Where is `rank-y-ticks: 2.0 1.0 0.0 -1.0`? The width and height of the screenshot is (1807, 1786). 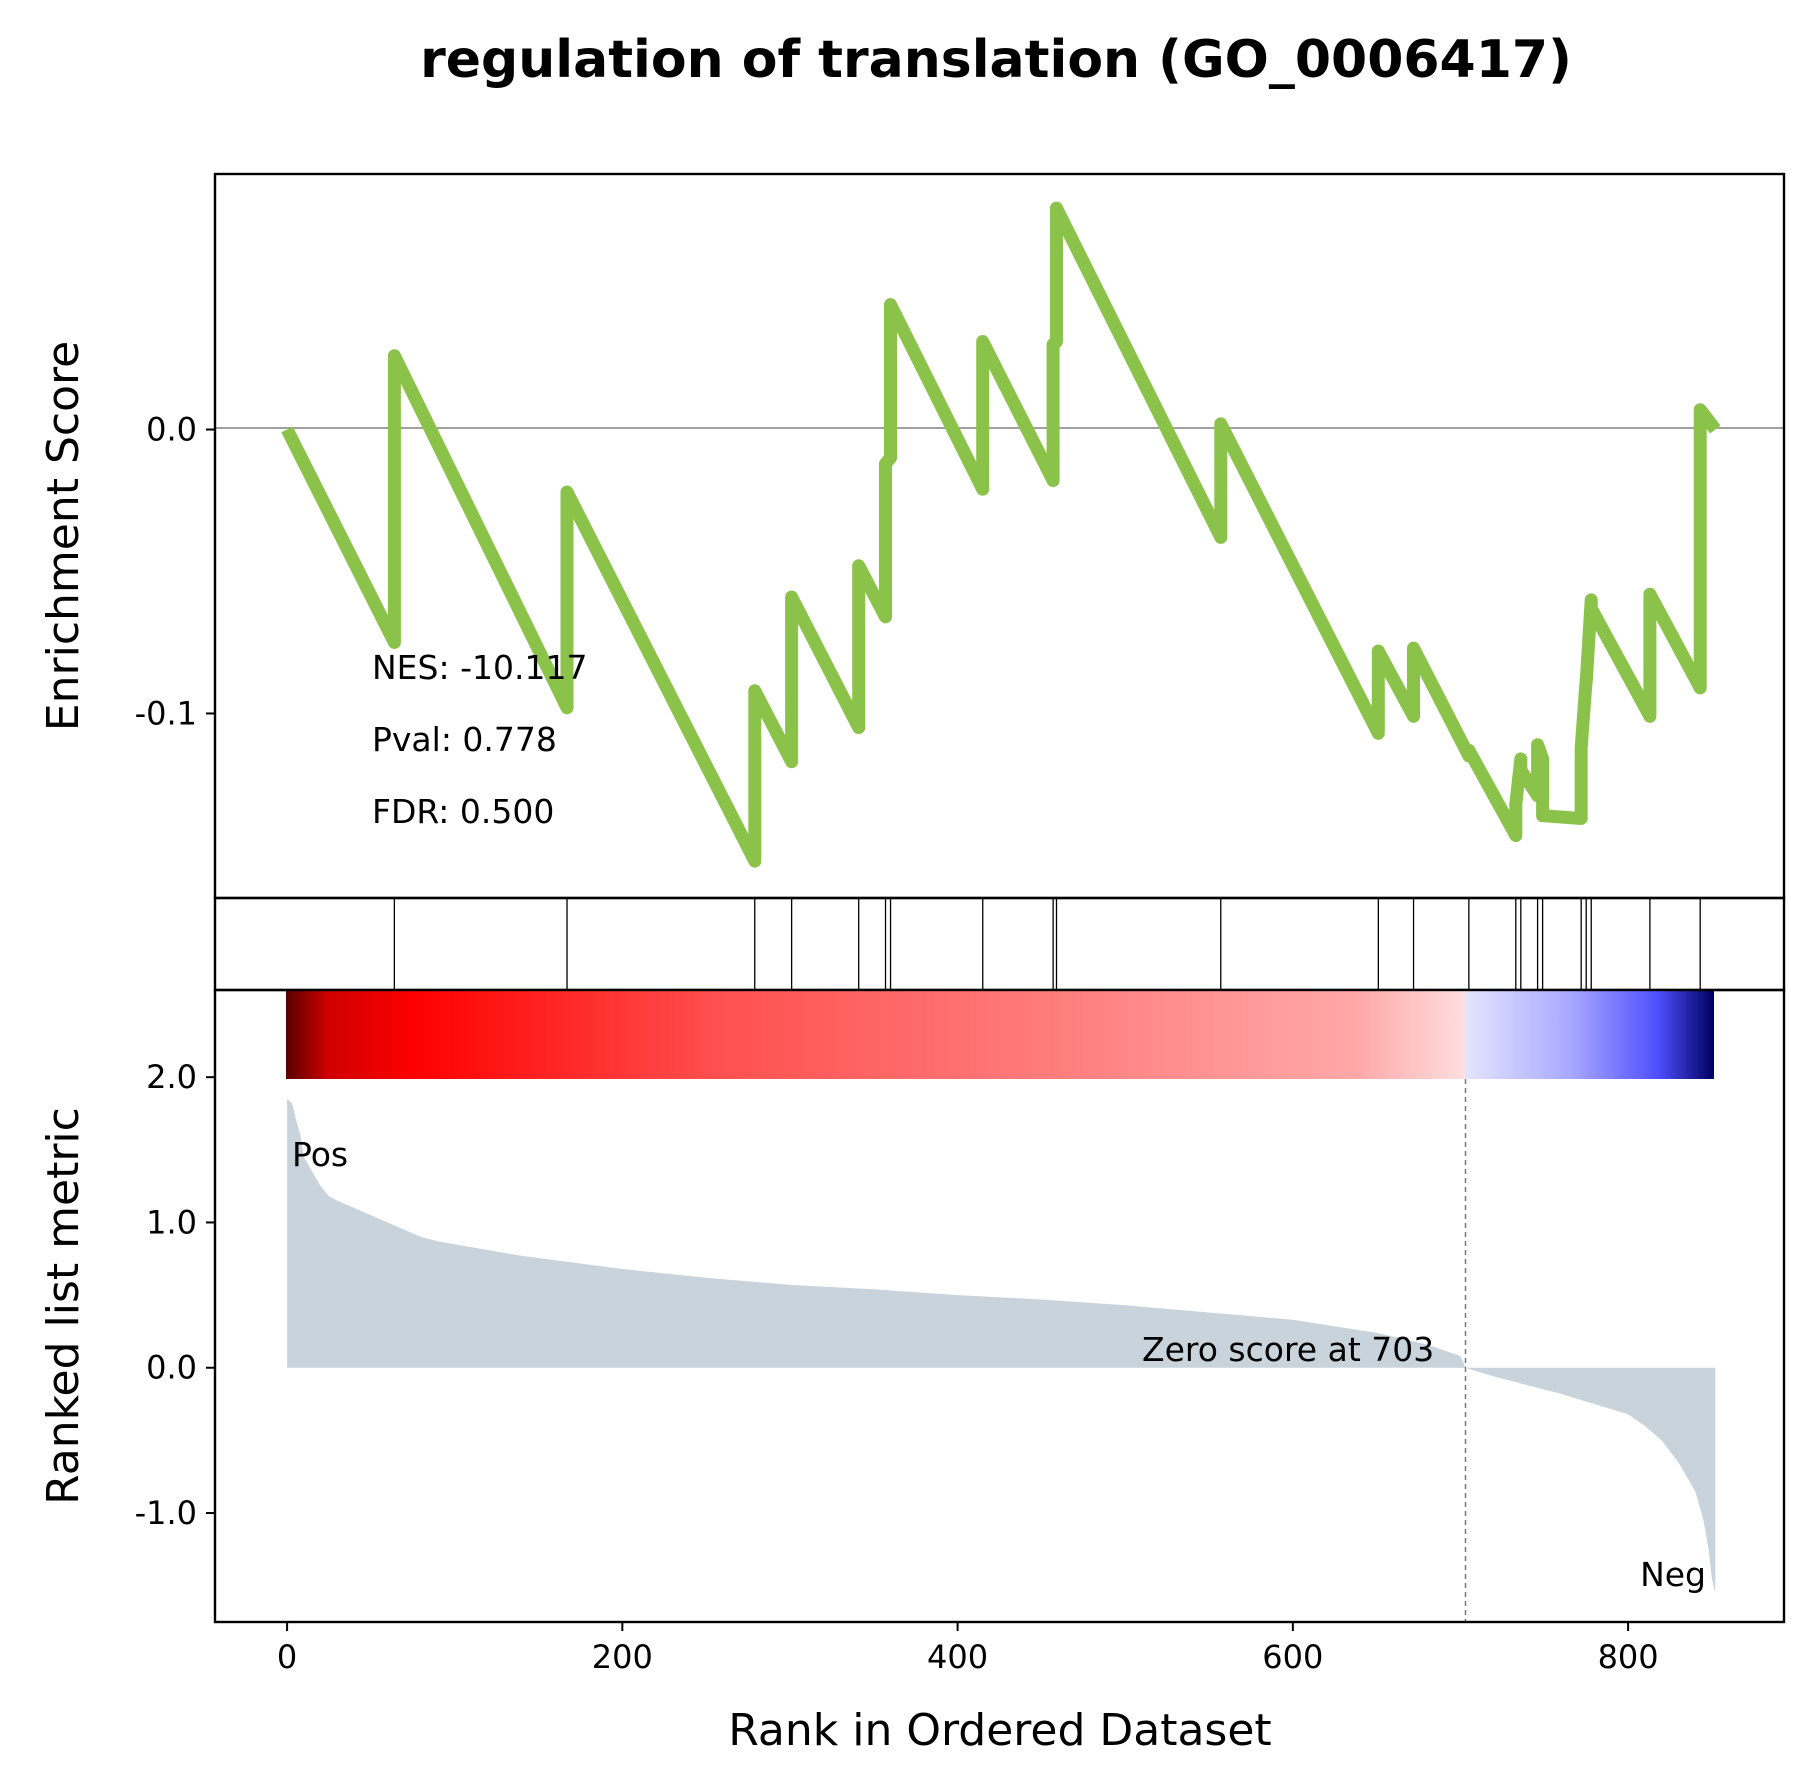
rank-y-ticks: 2.0 1.0 0.0 -1.0 is located at coordinates (175, 1295).